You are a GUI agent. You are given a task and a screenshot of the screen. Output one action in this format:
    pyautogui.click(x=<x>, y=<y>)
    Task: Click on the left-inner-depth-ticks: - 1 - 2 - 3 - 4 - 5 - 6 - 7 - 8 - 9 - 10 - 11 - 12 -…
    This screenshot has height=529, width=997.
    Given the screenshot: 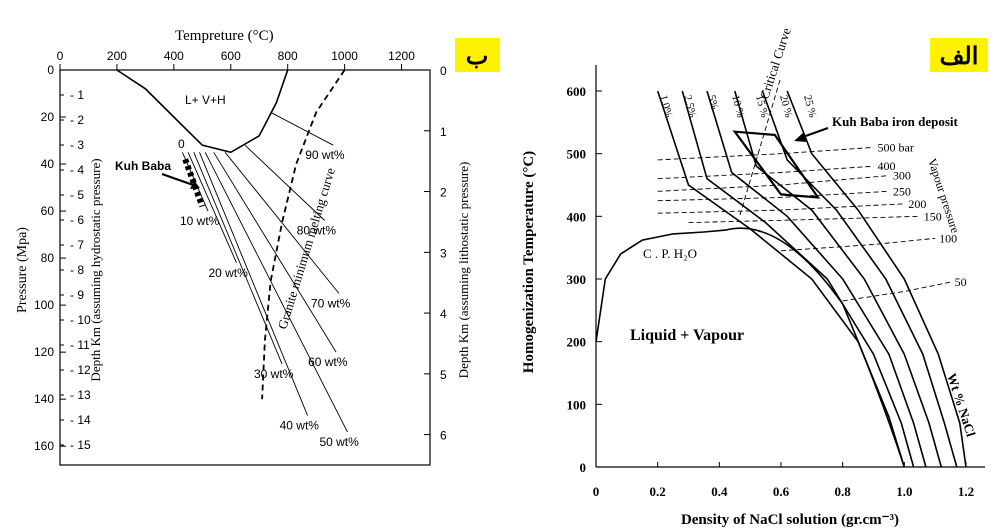 What is the action you would take?
    pyautogui.click(x=75, y=270)
    